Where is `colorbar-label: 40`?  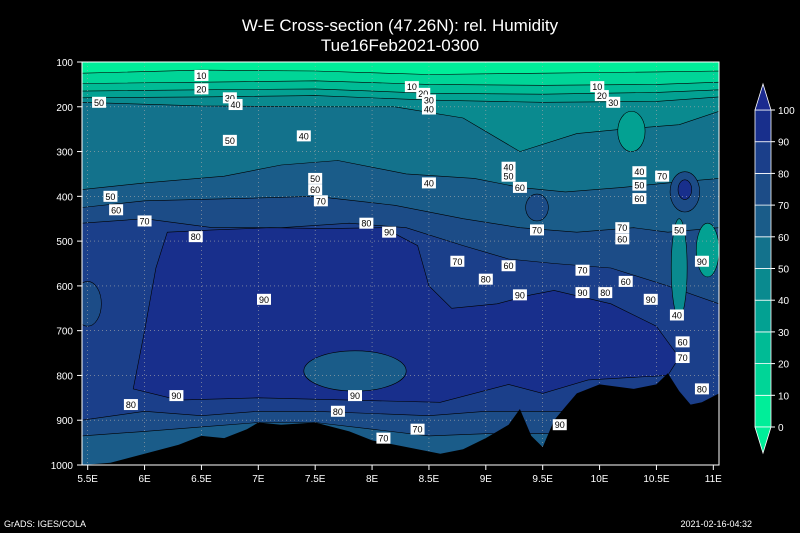
colorbar-label: 40 is located at coordinates (784, 301).